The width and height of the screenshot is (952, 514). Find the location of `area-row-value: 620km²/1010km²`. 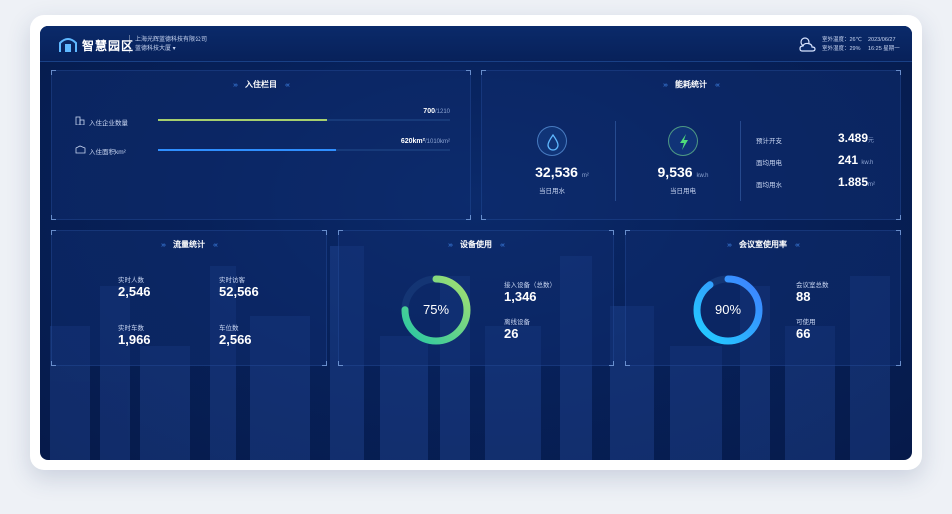

area-row-value: 620km²/1010km² is located at coordinates (425, 141).